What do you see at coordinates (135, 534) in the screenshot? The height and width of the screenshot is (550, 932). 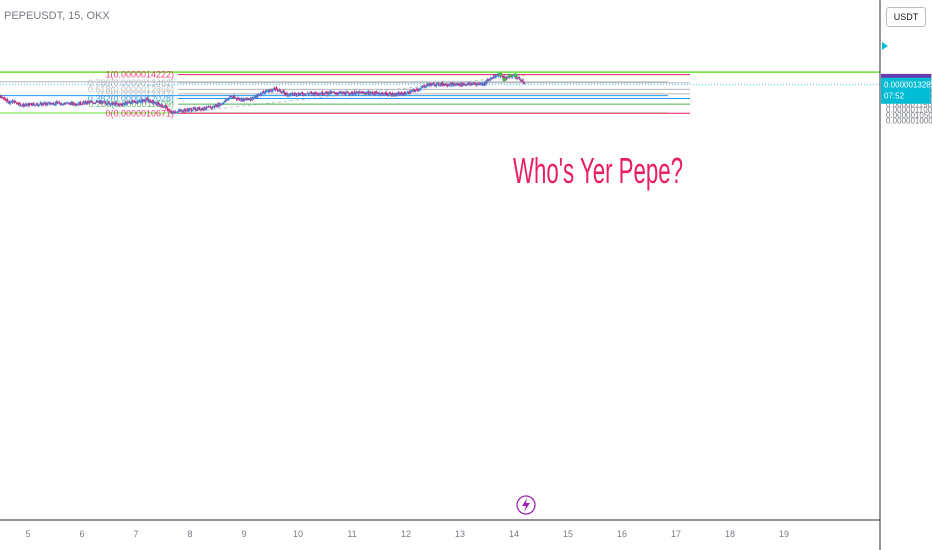 I see `time-tick-label: 7` at bounding box center [135, 534].